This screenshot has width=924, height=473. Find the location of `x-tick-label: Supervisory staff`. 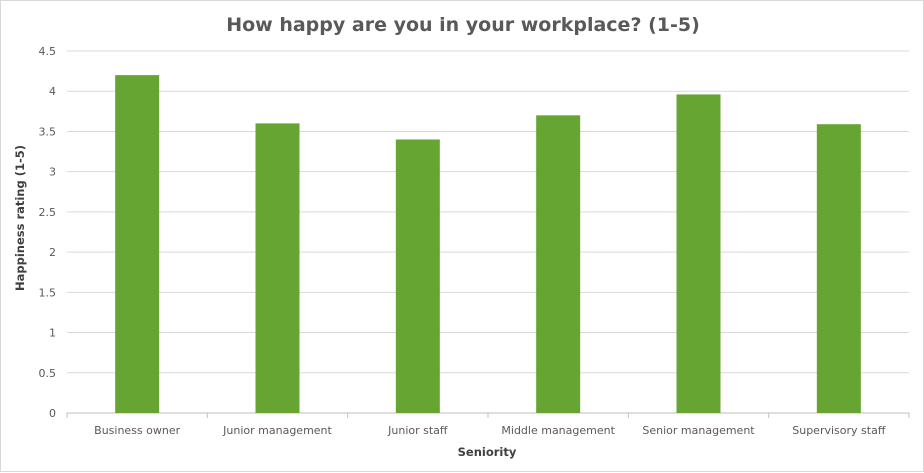

x-tick-label: Supervisory staff is located at coordinates (839, 430).